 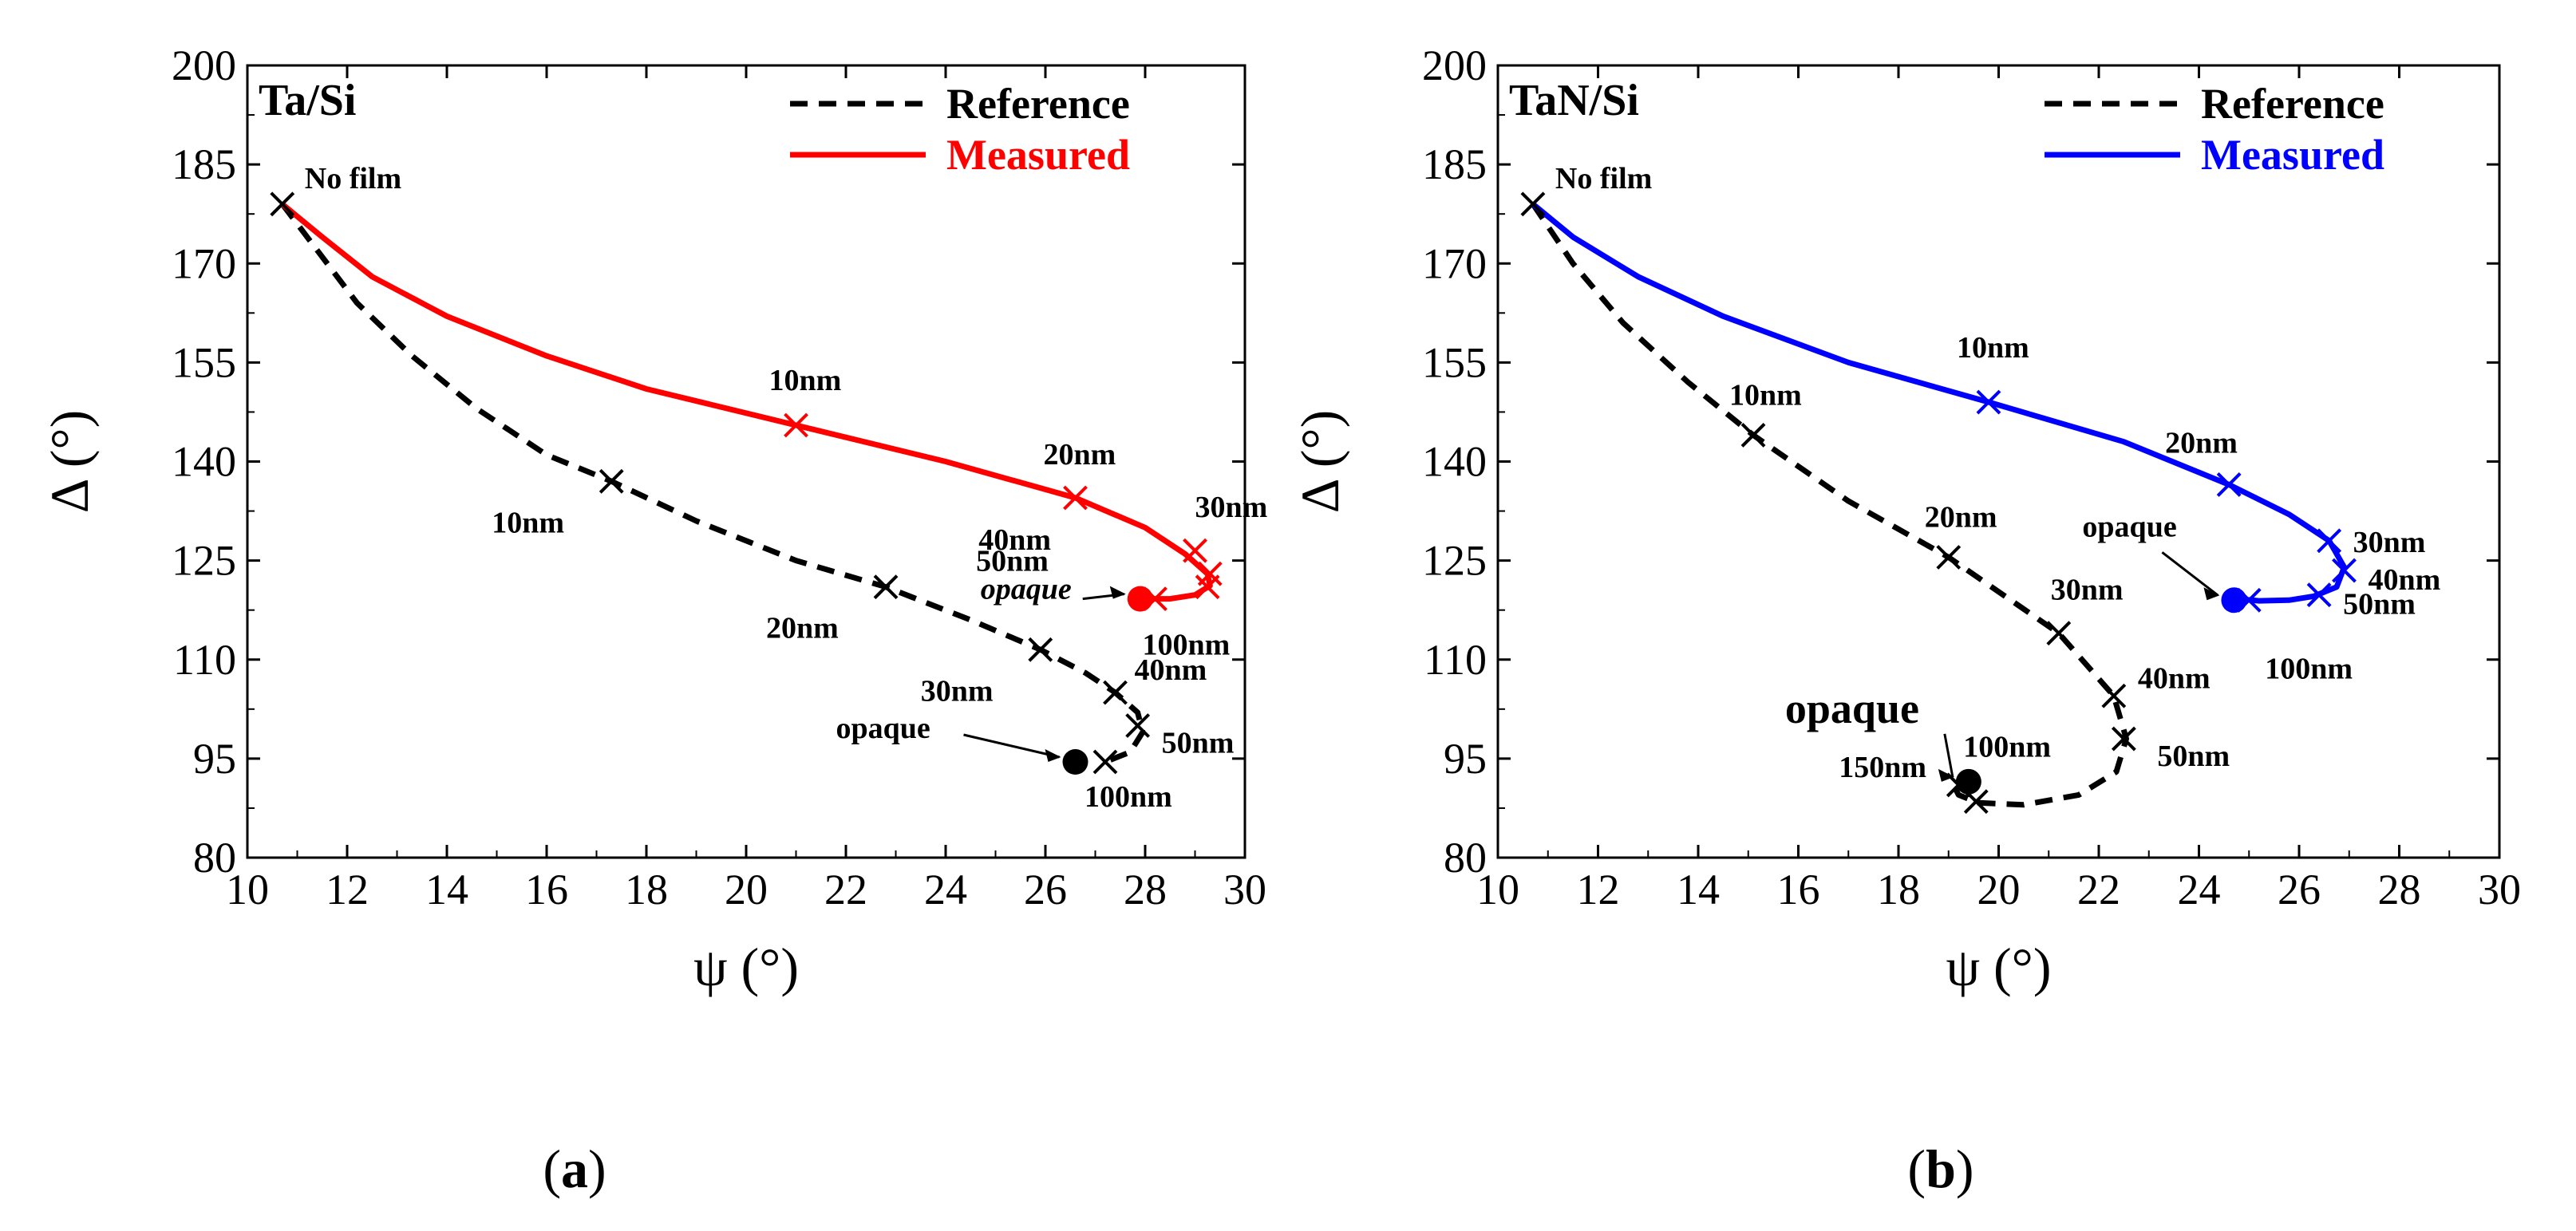 I want to click on caption-letter: a, so click(x=574, y=1168).